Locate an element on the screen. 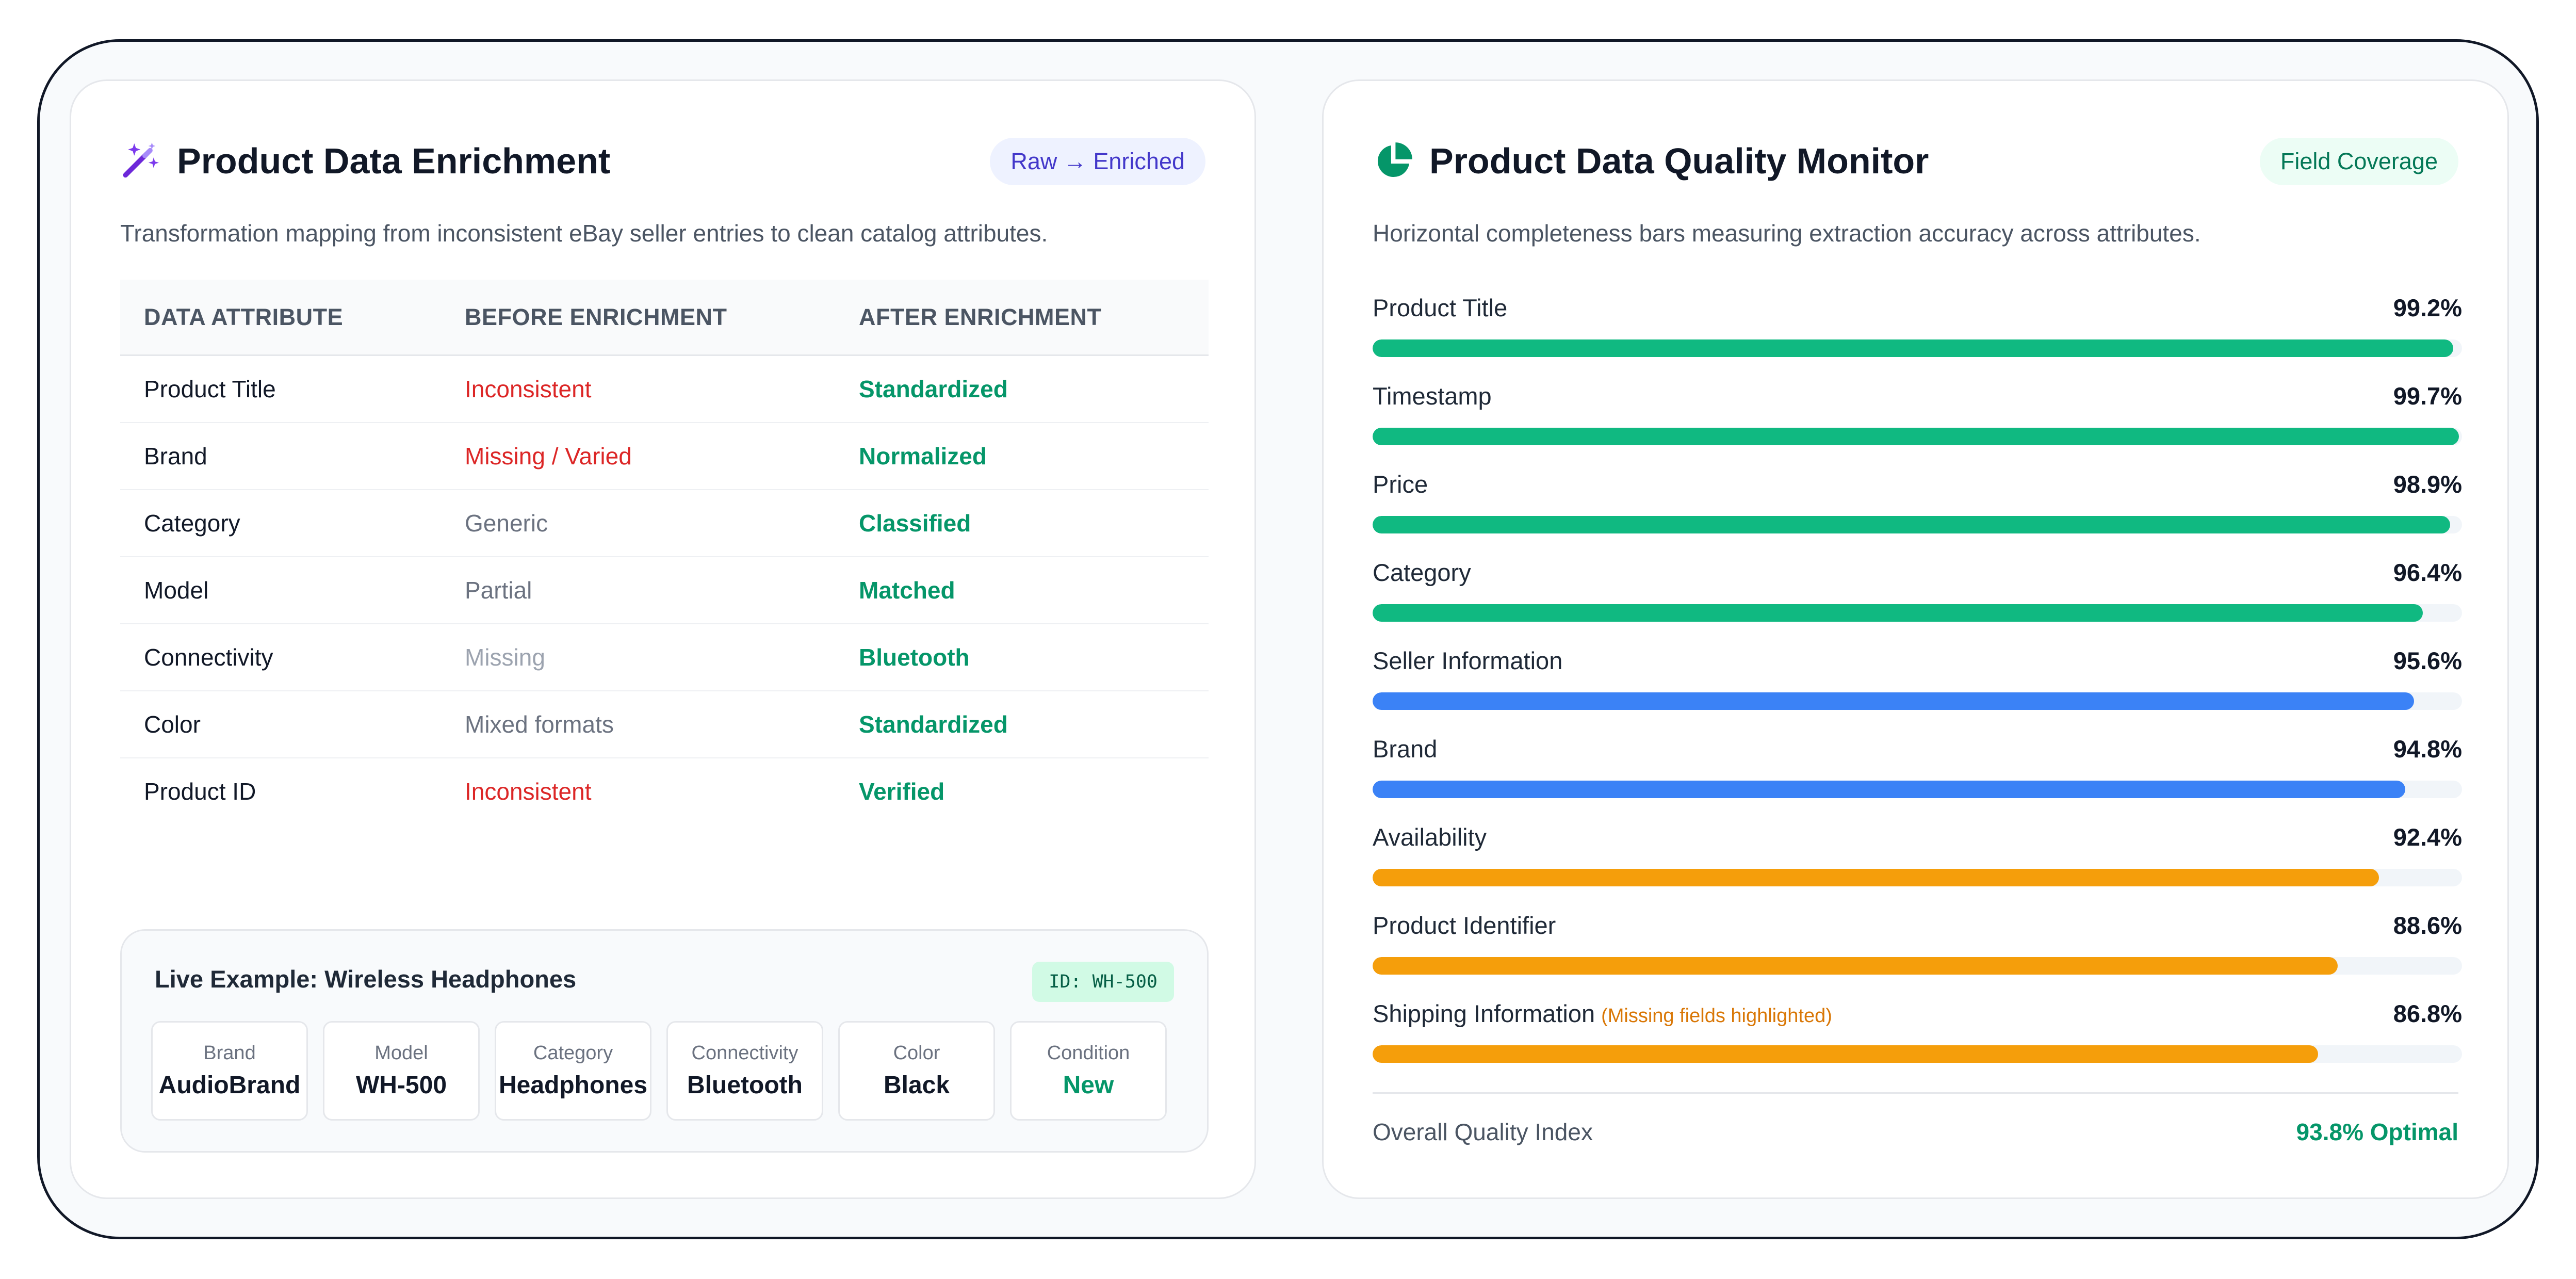 The image size is (2576, 1279). field-name: Product Identifier is located at coordinates (1465, 925).